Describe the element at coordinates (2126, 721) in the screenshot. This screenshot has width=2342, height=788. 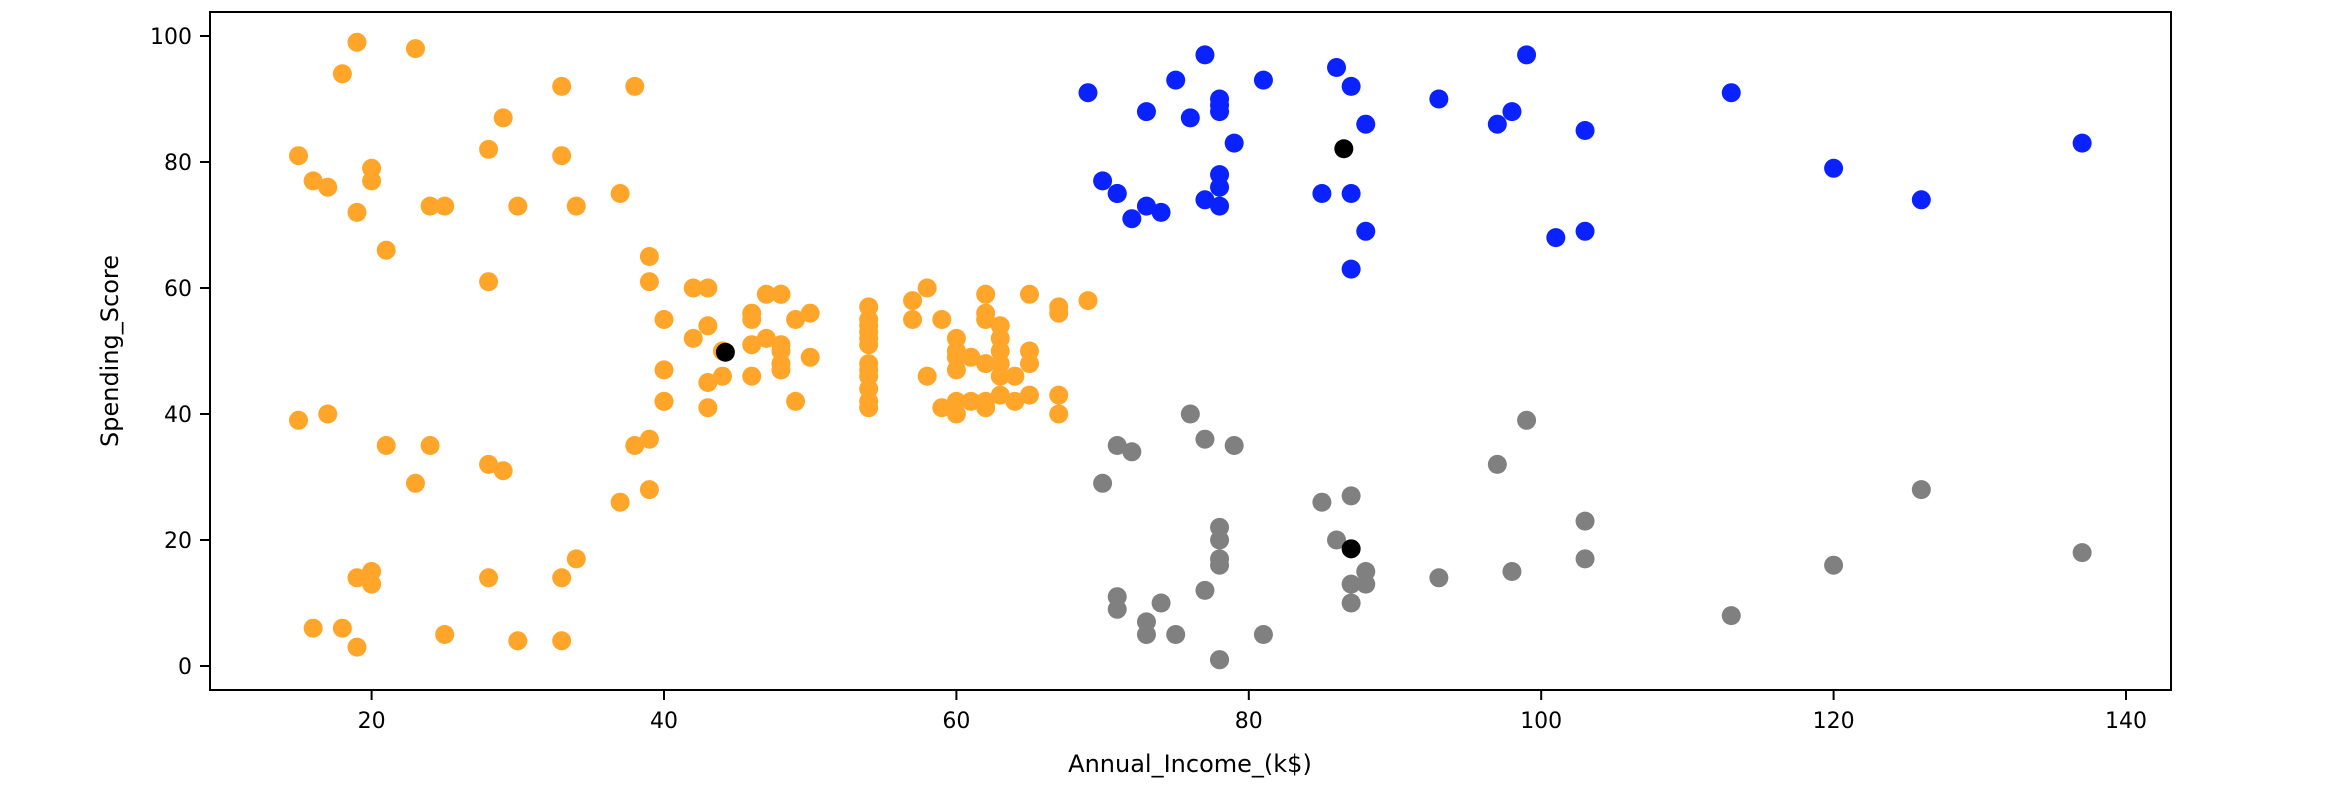
I see `x-tick-label: 140` at that location.